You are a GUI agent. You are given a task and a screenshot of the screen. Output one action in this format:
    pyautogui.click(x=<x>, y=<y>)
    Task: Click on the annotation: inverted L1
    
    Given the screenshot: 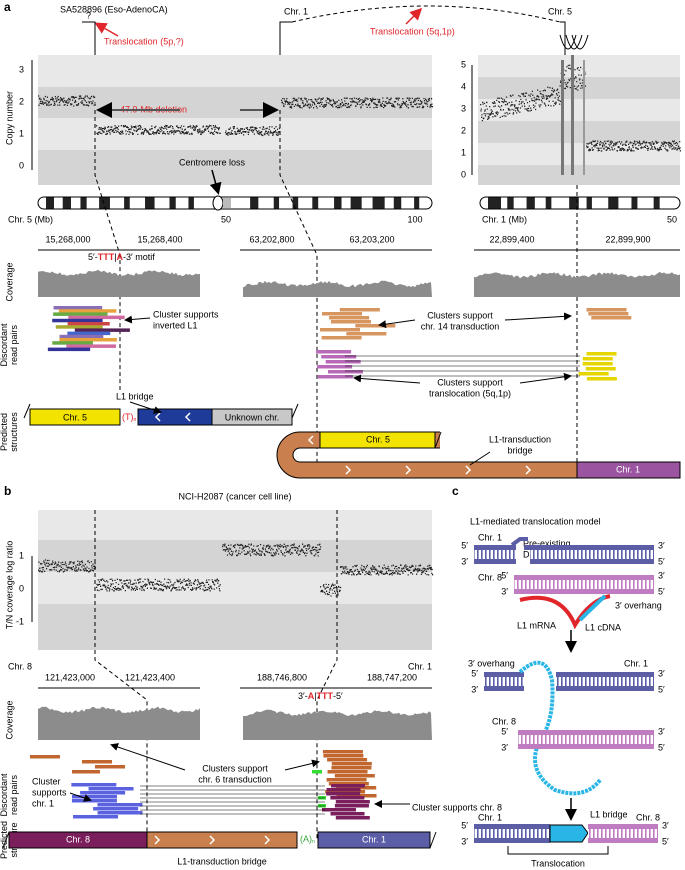 What is the action you would take?
    pyautogui.click(x=175, y=325)
    